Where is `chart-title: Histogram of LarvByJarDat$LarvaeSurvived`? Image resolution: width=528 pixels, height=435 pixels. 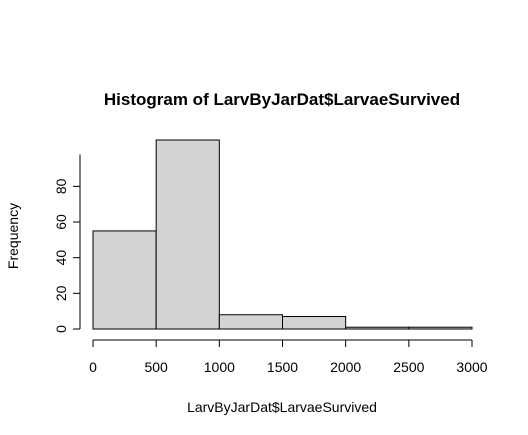 chart-title: Histogram of LarvByJarDat$LarvaeSurvived is located at coordinates (282, 99).